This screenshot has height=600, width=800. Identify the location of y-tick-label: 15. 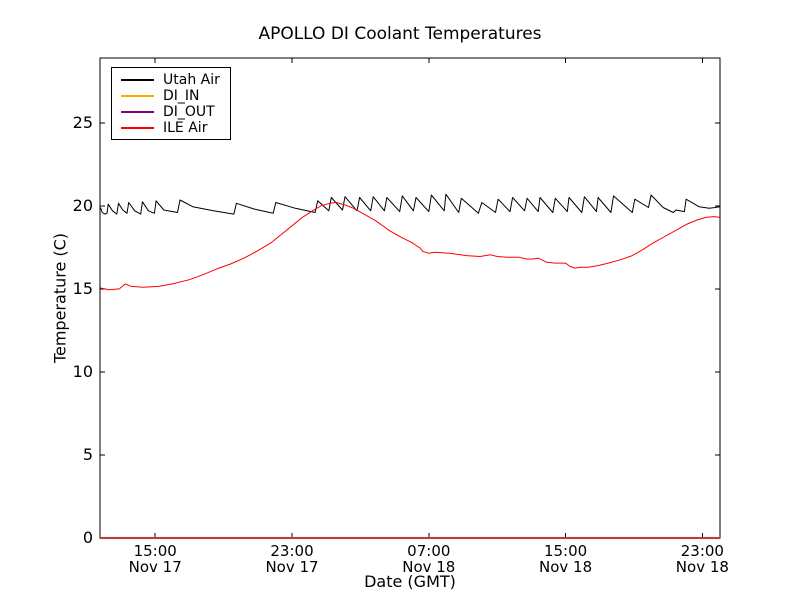
(82, 288).